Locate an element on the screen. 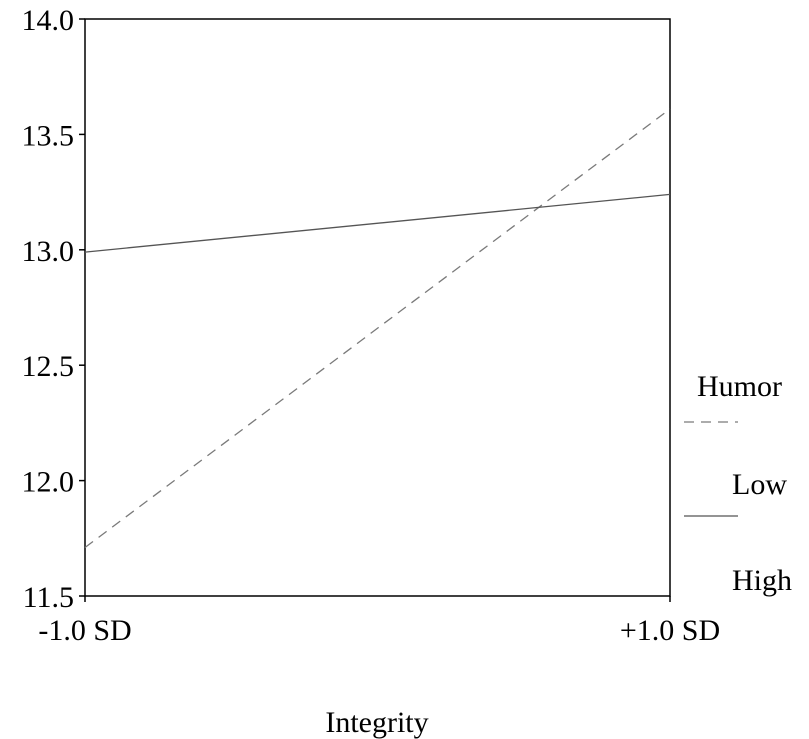  x-tick-label: +1.0 SD is located at coordinates (670, 630).